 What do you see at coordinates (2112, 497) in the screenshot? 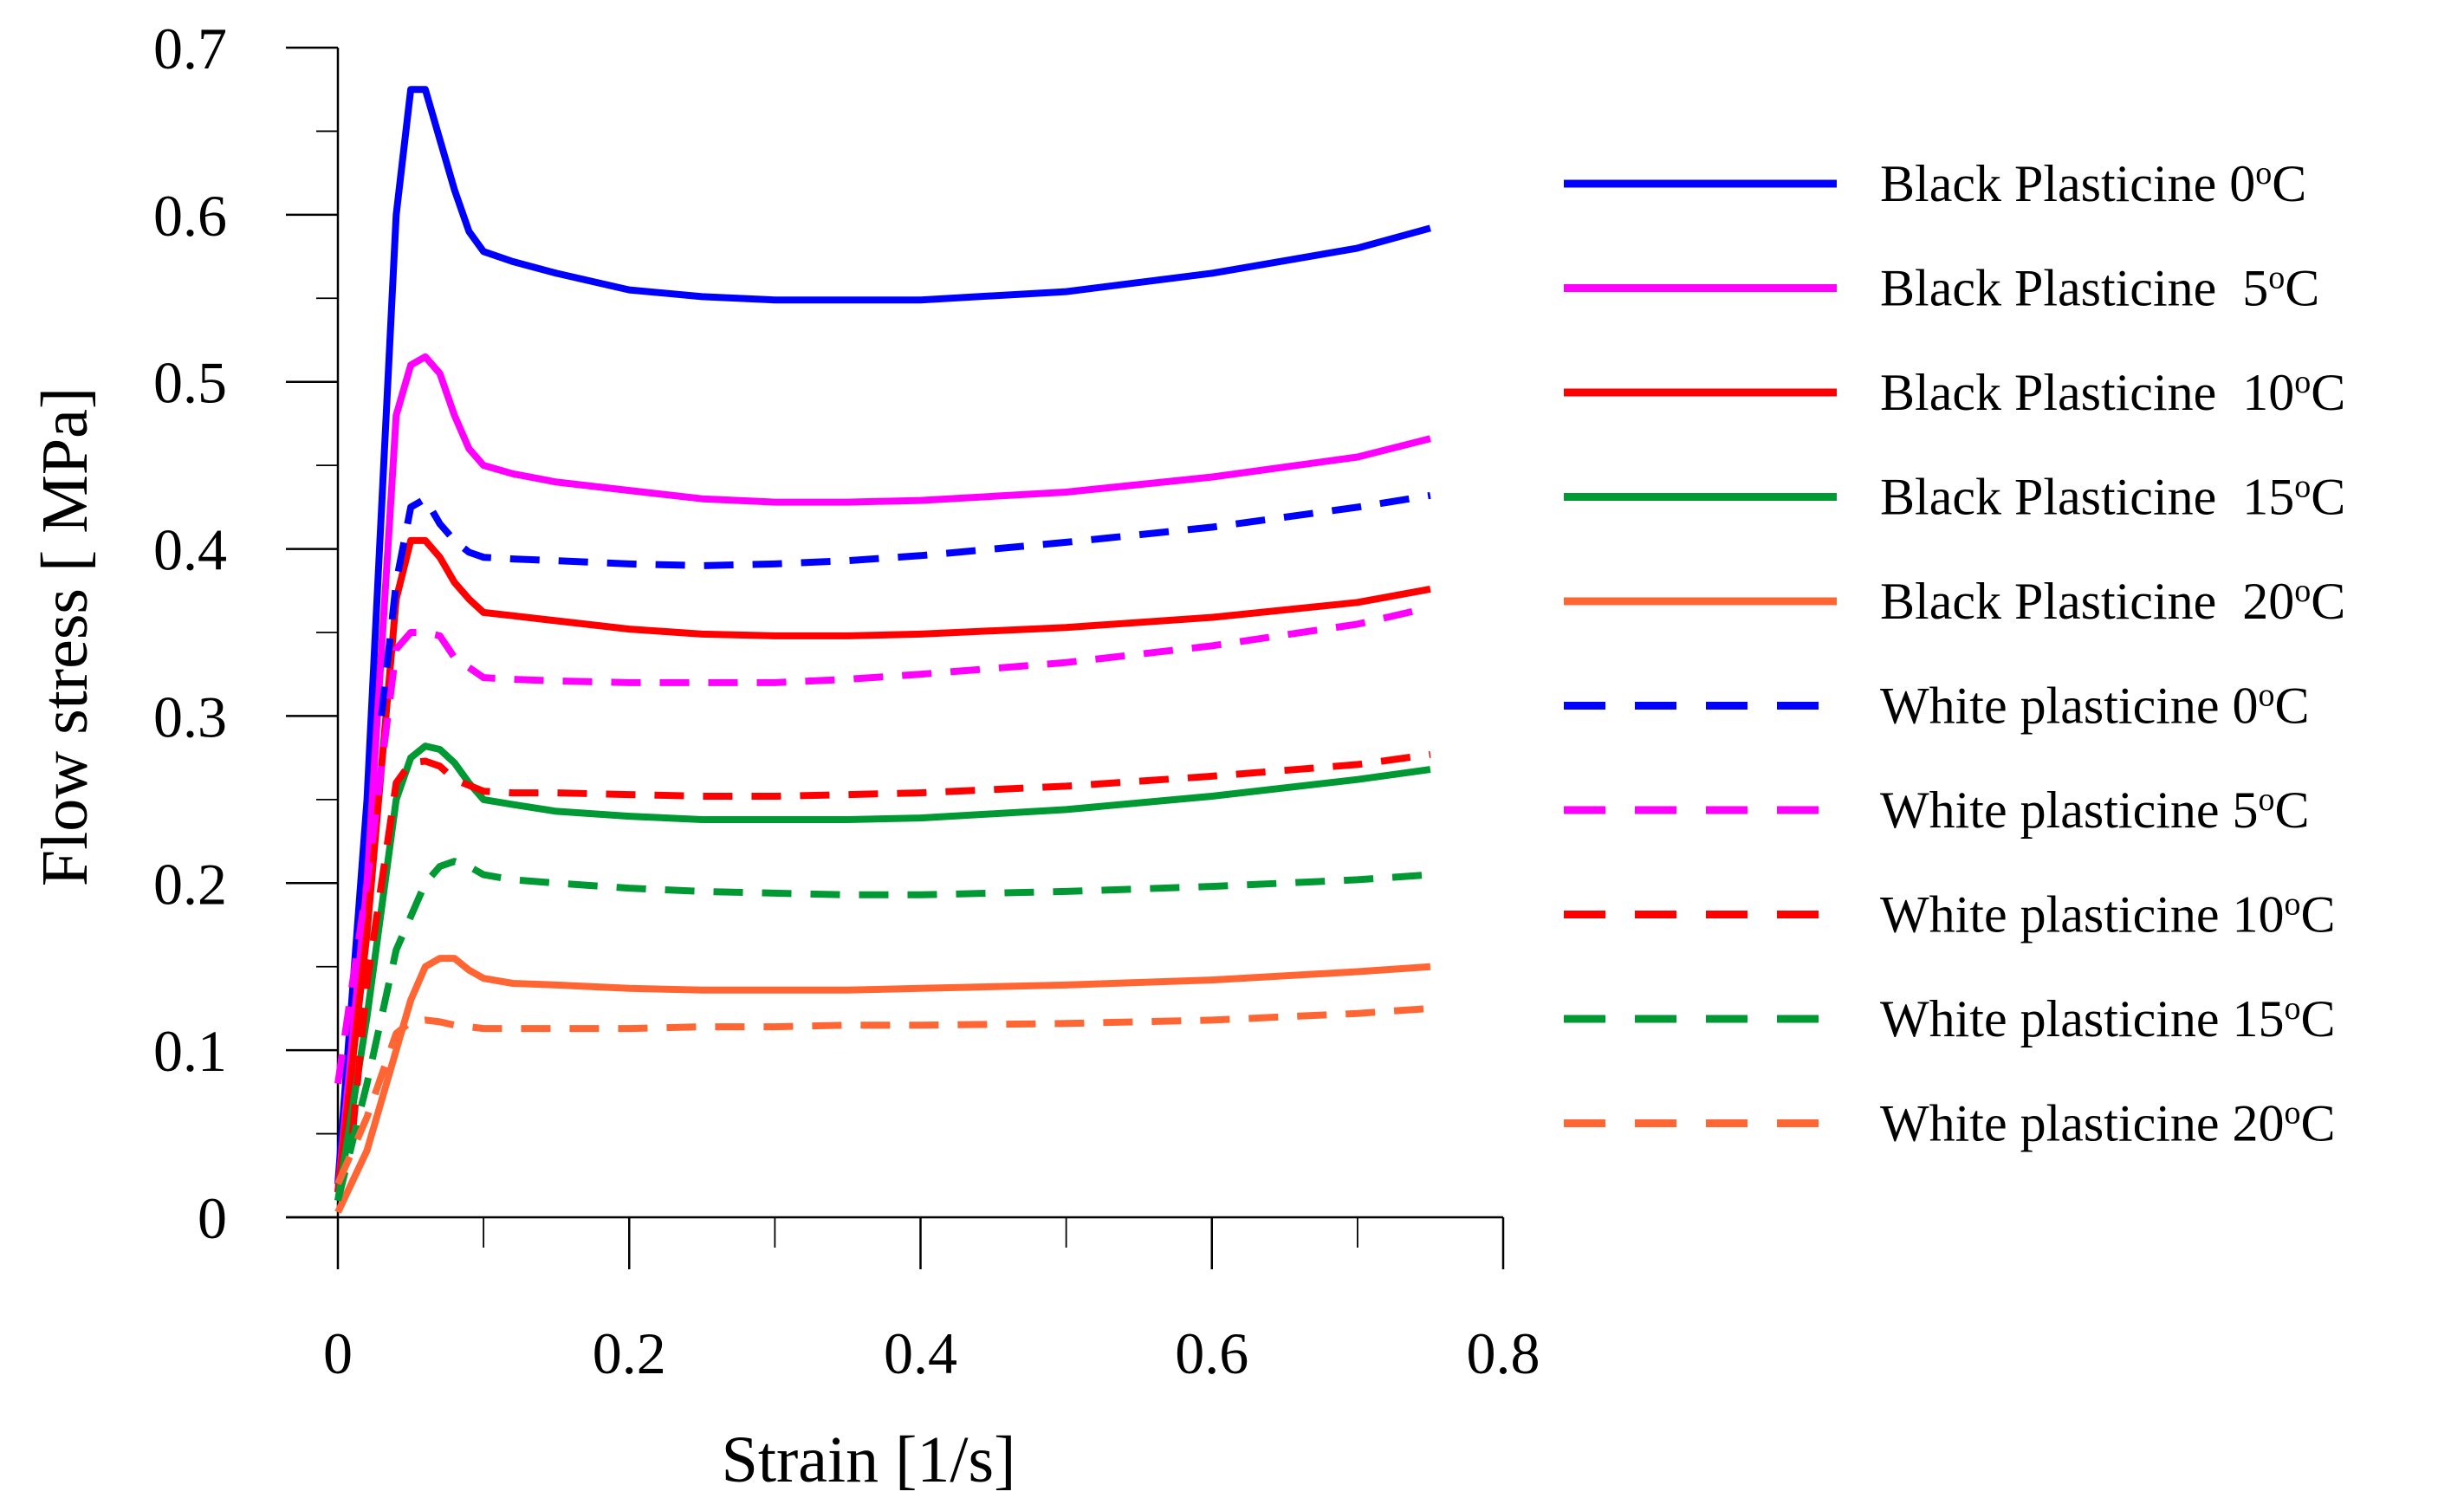
I see `legend-label: Black Plasticine 15oC` at bounding box center [2112, 497].